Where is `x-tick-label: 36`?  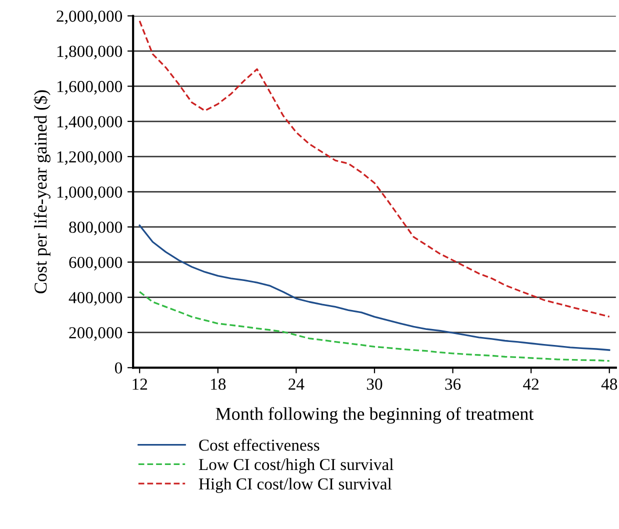
x-tick-label: 36 is located at coordinates (453, 384).